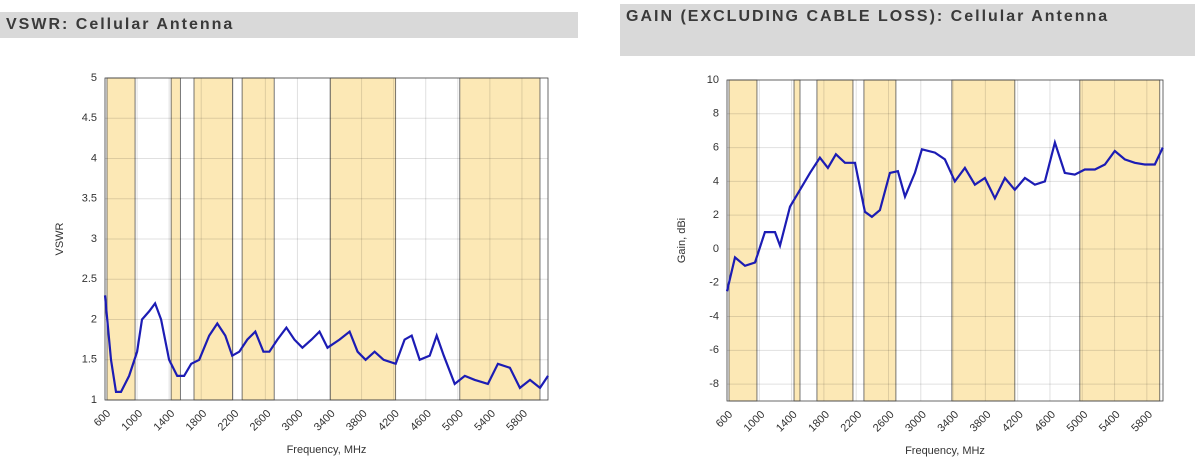 The width and height of the screenshot is (1195, 458). What do you see at coordinates (289, 25) in the screenshot?
I see `chart-title: VSWR: Cellular Antenna` at bounding box center [289, 25].